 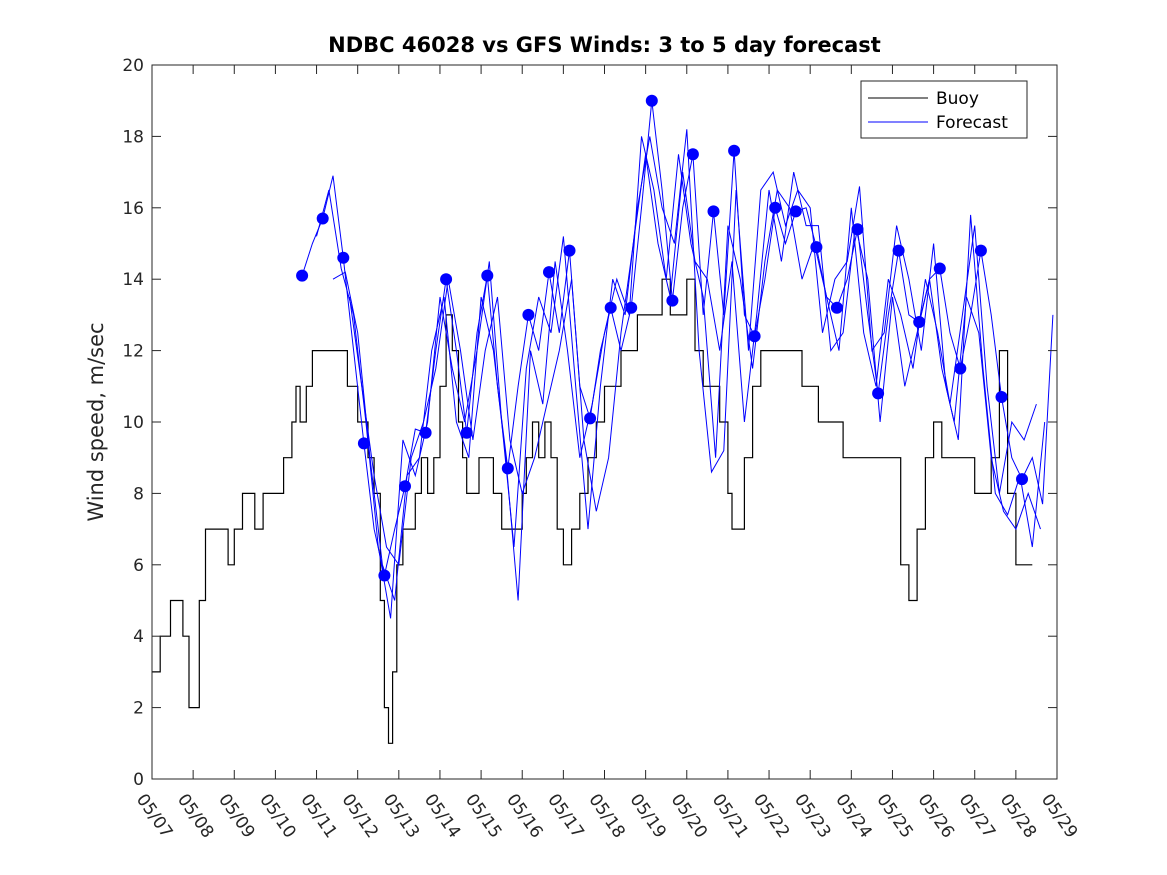 What do you see at coordinates (96, 421) in the screenshot?
I see `y-axis-label: Wind speed, m/sec` at bounding box center [96, 421].